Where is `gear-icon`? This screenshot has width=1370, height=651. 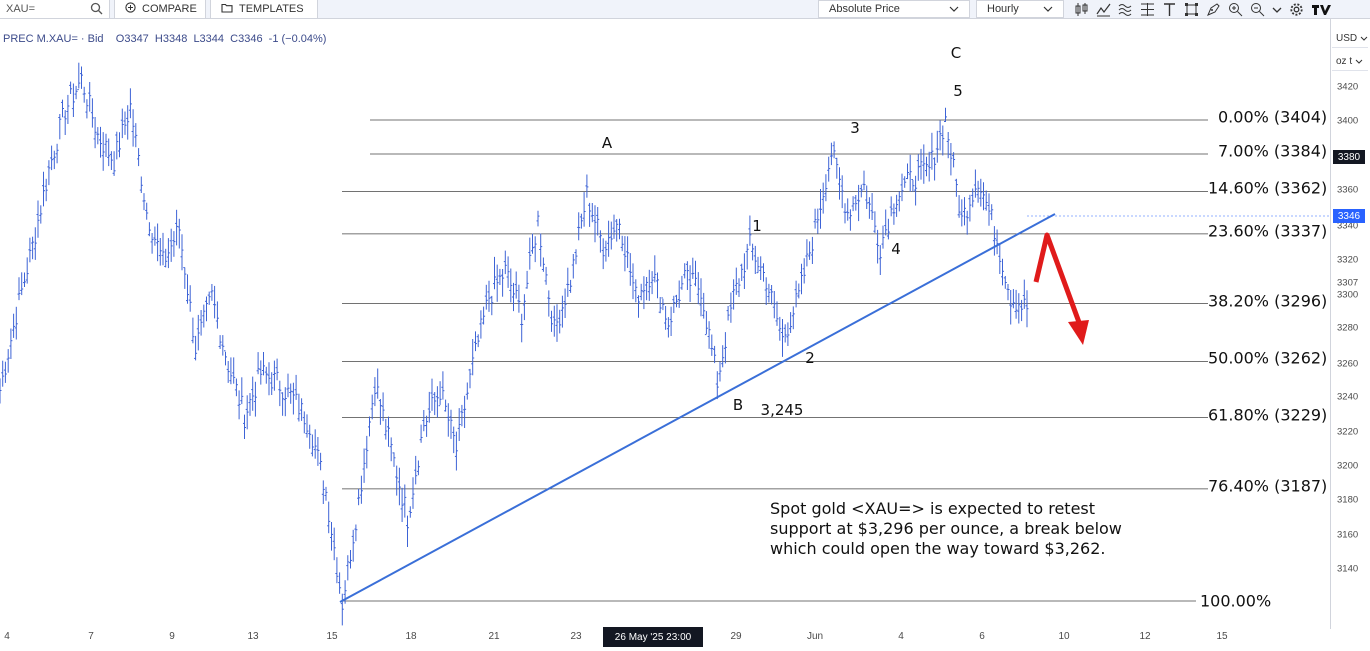 gear-icon is located at coordinates (1296, 9).